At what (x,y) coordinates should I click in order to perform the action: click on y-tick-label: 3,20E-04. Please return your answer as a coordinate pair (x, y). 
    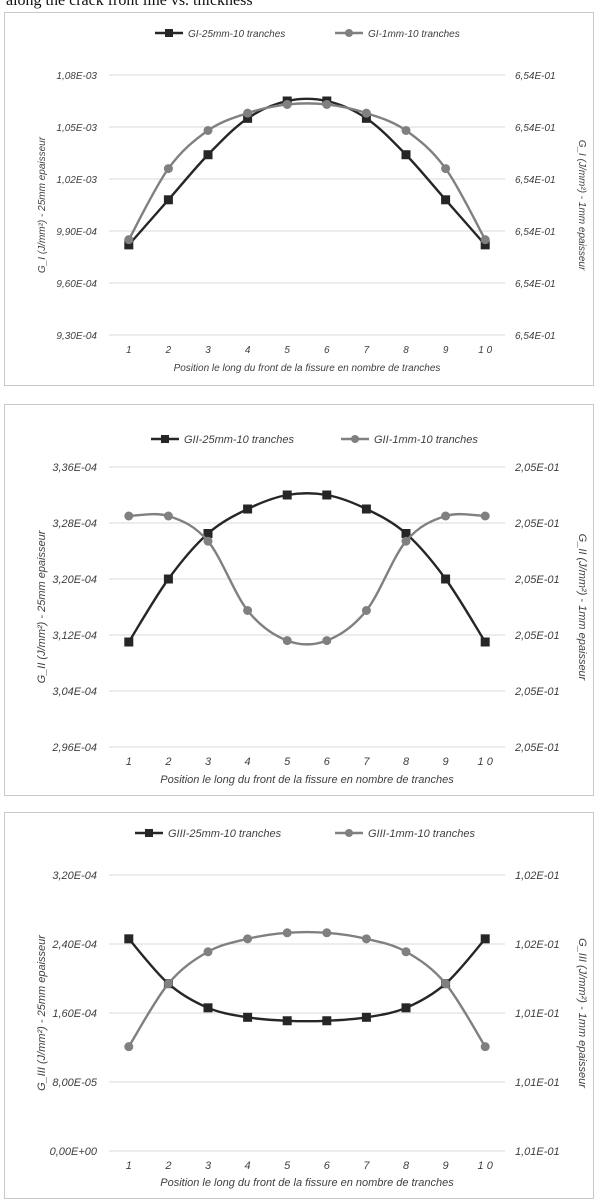
    Looking at the image, I should click on (74, 580).